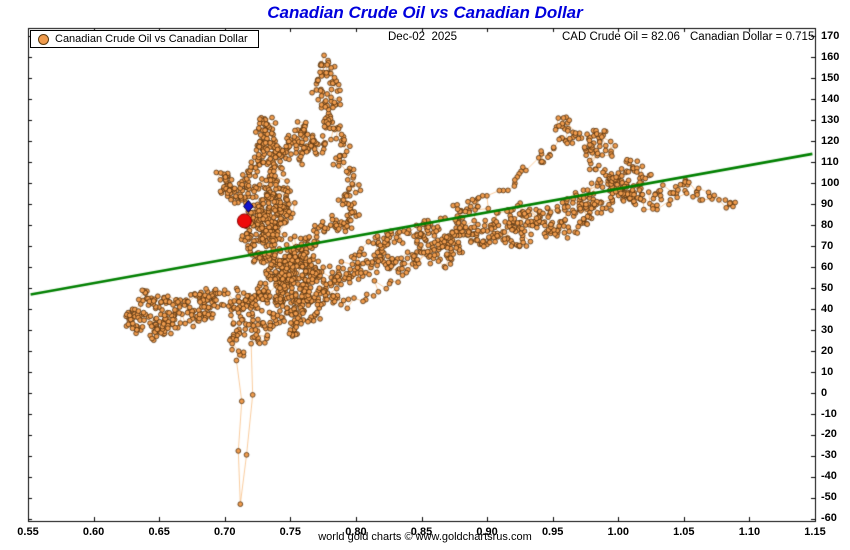  Describe the element at coordinates (425, 12) in the screenshot. I see `chart-title: Canadian Crude Oil vs Canadian Dollar` at that location.